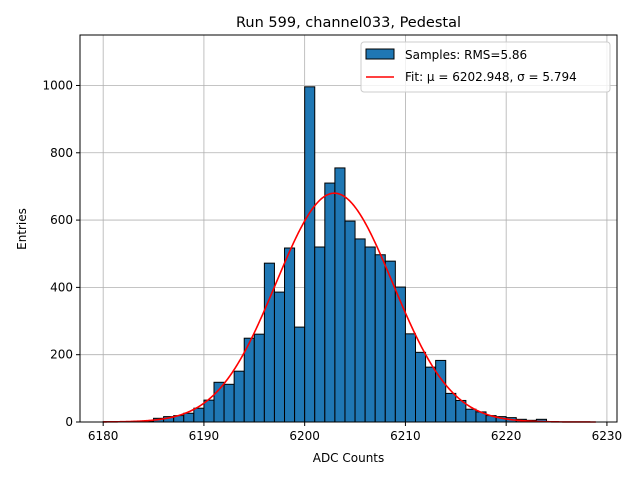 Image resolution: width=640 pixels, height=484 pixels. Describe the element at coordinates (405, 436) in the screenshot. I see `x-tick-label: 6210` at that location.